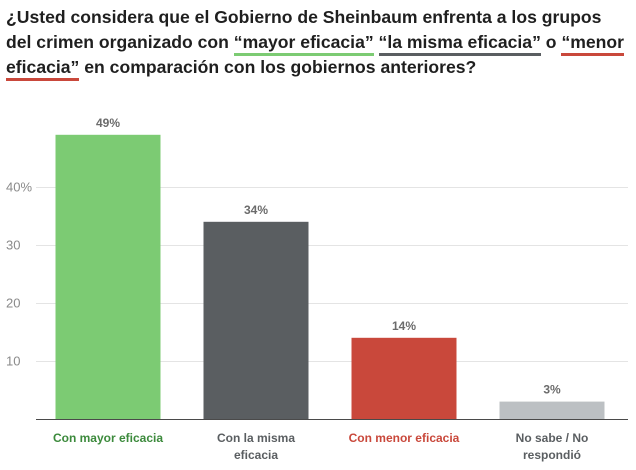 This screenshot has height=470, width=636. I want to click on category-label-2-line-1: Con la misma, so click(256, 438).